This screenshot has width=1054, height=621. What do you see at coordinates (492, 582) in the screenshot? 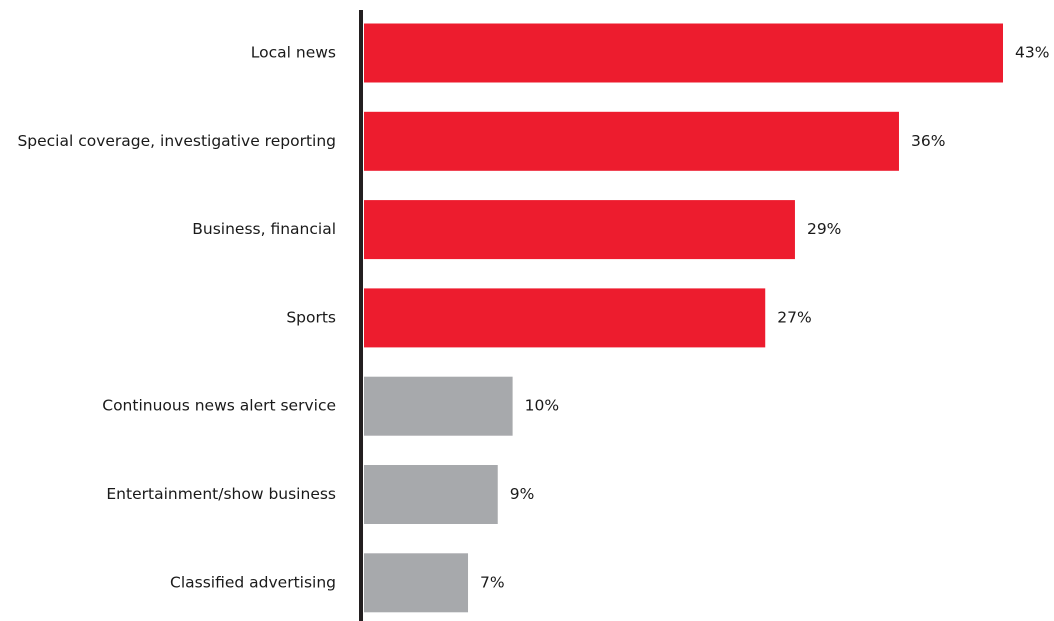
I see `value-label-7: 7%` at bounding box center [492, 582].